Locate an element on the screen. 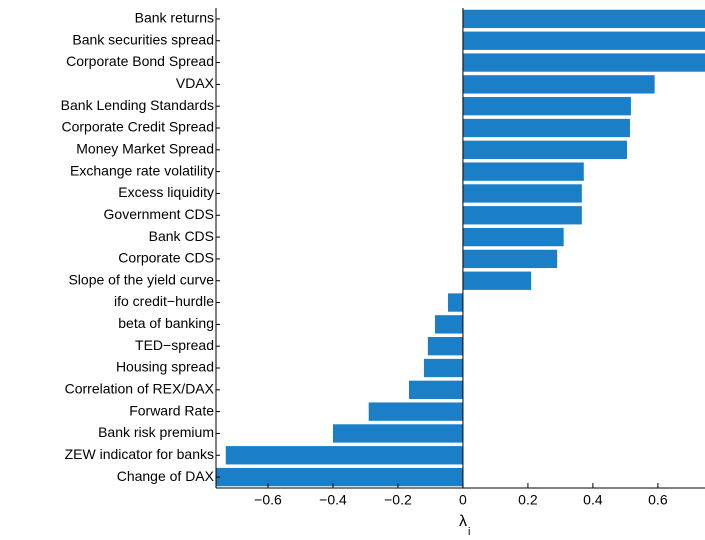  y-tick-label: Bank returns is located at coordinates (174, 18).